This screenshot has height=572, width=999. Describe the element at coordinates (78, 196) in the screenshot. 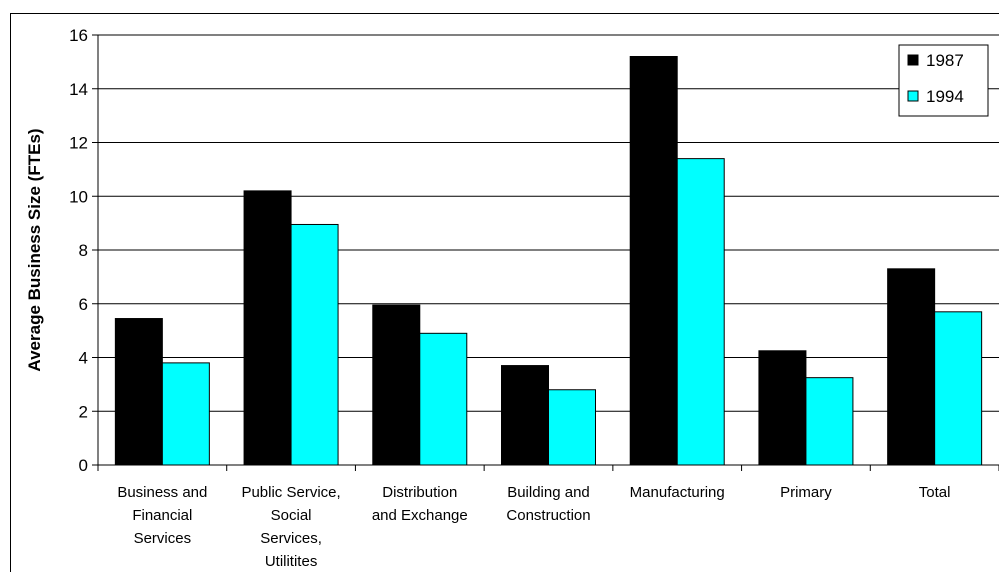

I see `y-tick-label: 10` at that location.